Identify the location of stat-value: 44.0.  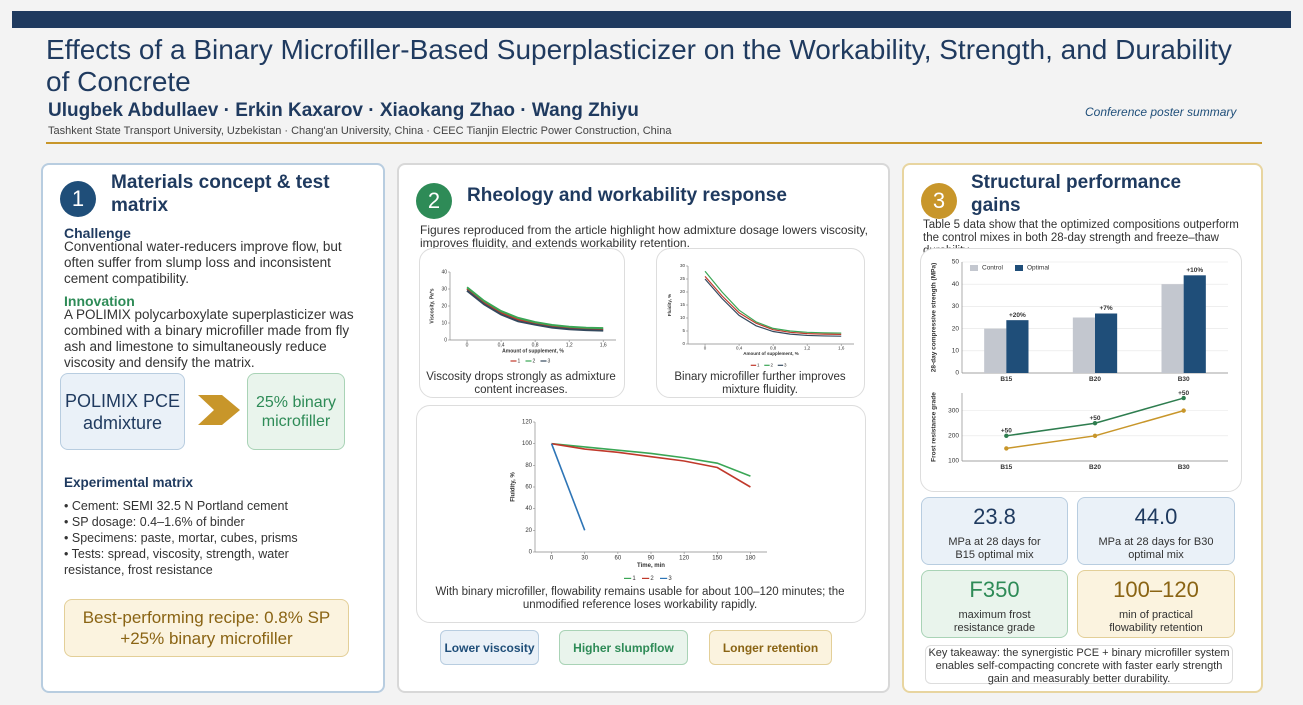
(1156, 516).